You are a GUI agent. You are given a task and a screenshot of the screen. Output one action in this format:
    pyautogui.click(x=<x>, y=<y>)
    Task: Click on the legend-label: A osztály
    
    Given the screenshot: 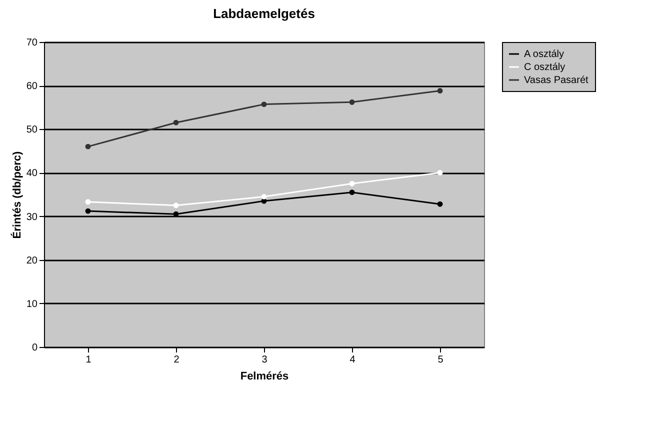 What is the action you would take?
    pyautogui.click(x=544, y=54)
    